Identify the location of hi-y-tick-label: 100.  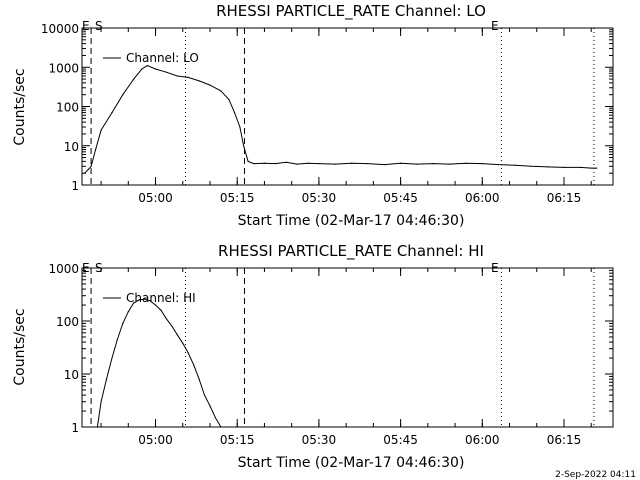
(67, 322).